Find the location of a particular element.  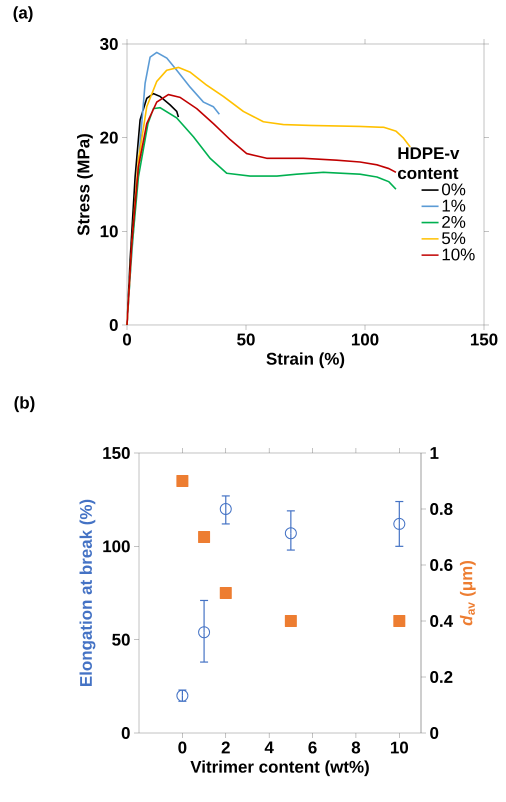

y-tick-label: 10 is located at coordinates (109, 231).